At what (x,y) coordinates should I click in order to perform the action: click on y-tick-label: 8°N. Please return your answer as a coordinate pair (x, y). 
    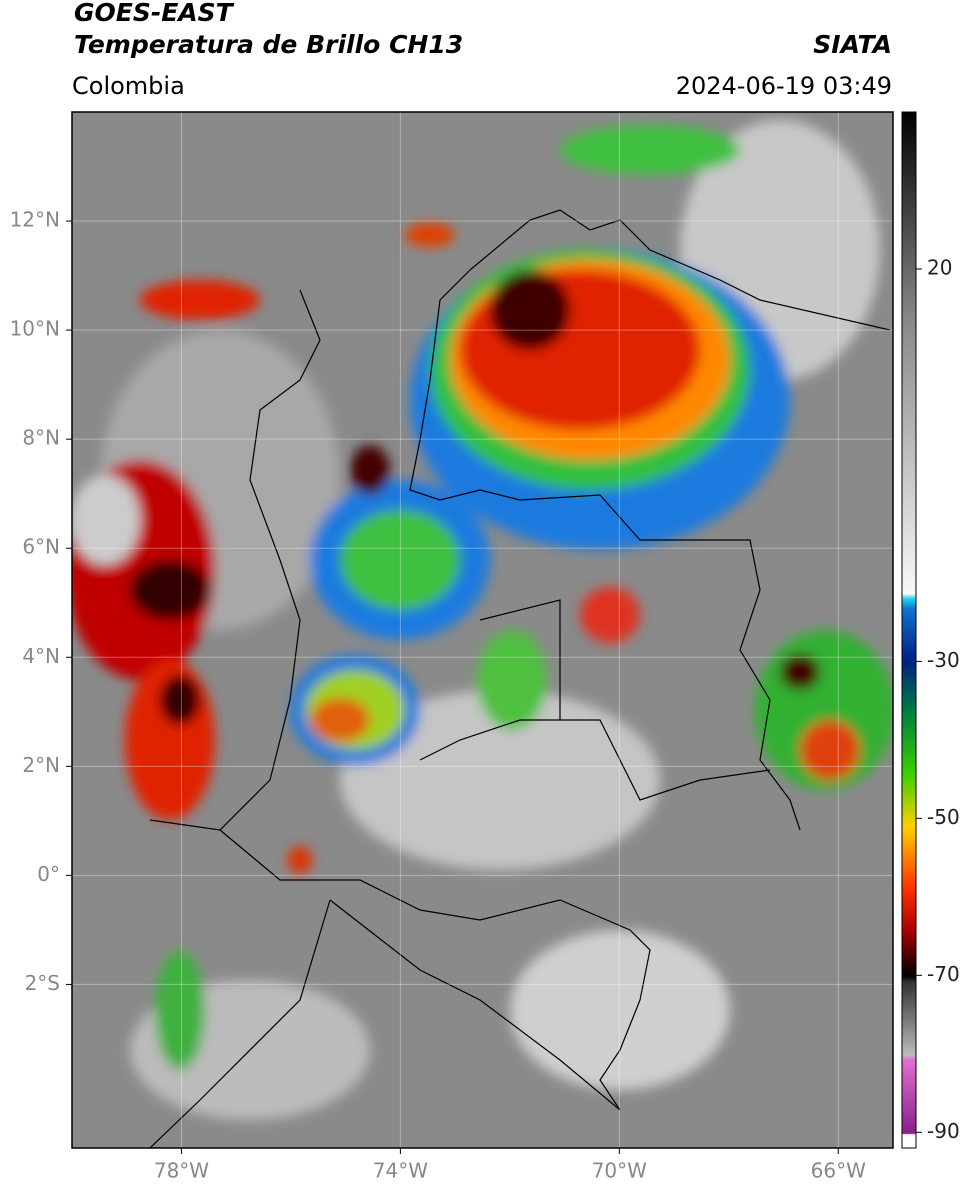
    Looking at the image, I should click on (41, 438).